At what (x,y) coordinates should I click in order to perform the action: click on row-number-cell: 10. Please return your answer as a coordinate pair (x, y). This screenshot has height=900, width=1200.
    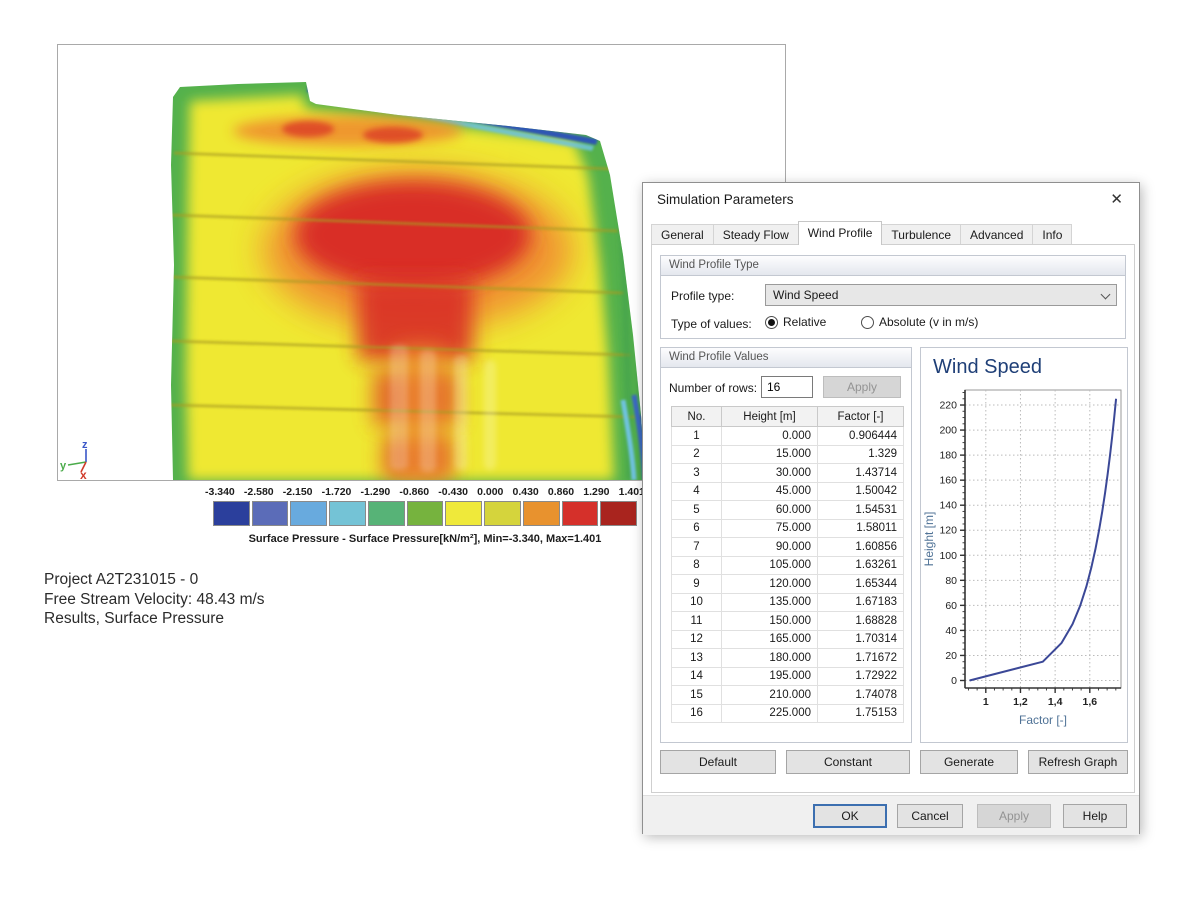
    Looking at the image, I should click on (696, 602).